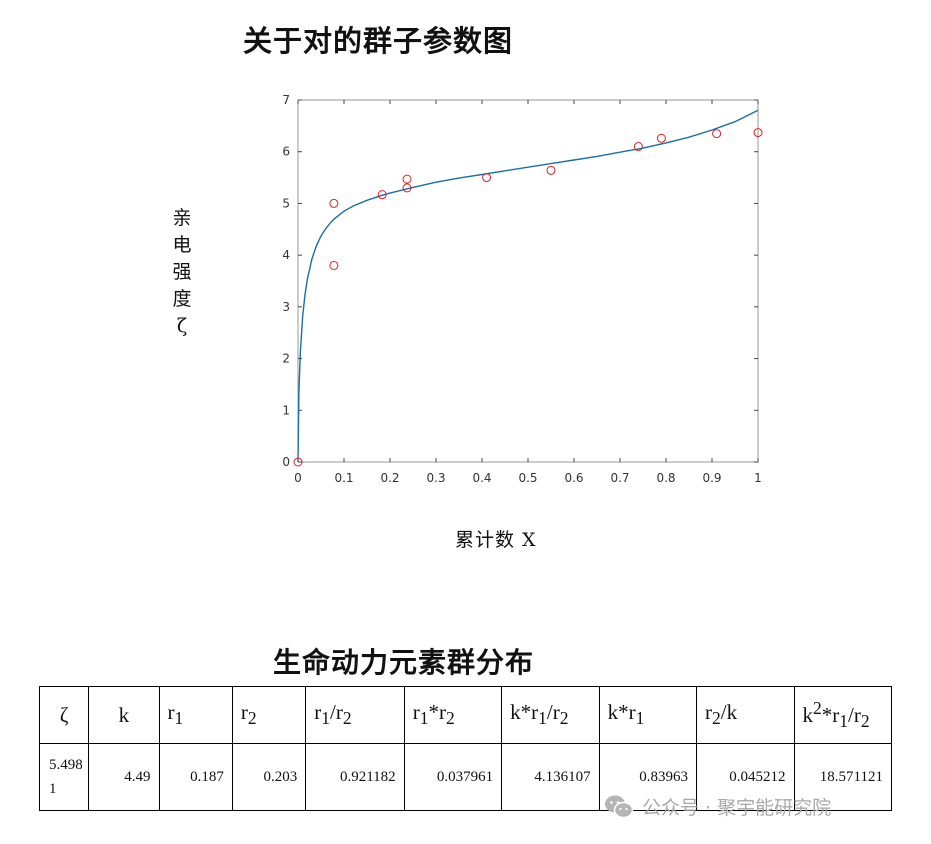 The width and height of the screenshot is (931, 844). Describe the element at coordinates (269, 777) in the screenshot. I see `cell-r2: 0.203` at that location.